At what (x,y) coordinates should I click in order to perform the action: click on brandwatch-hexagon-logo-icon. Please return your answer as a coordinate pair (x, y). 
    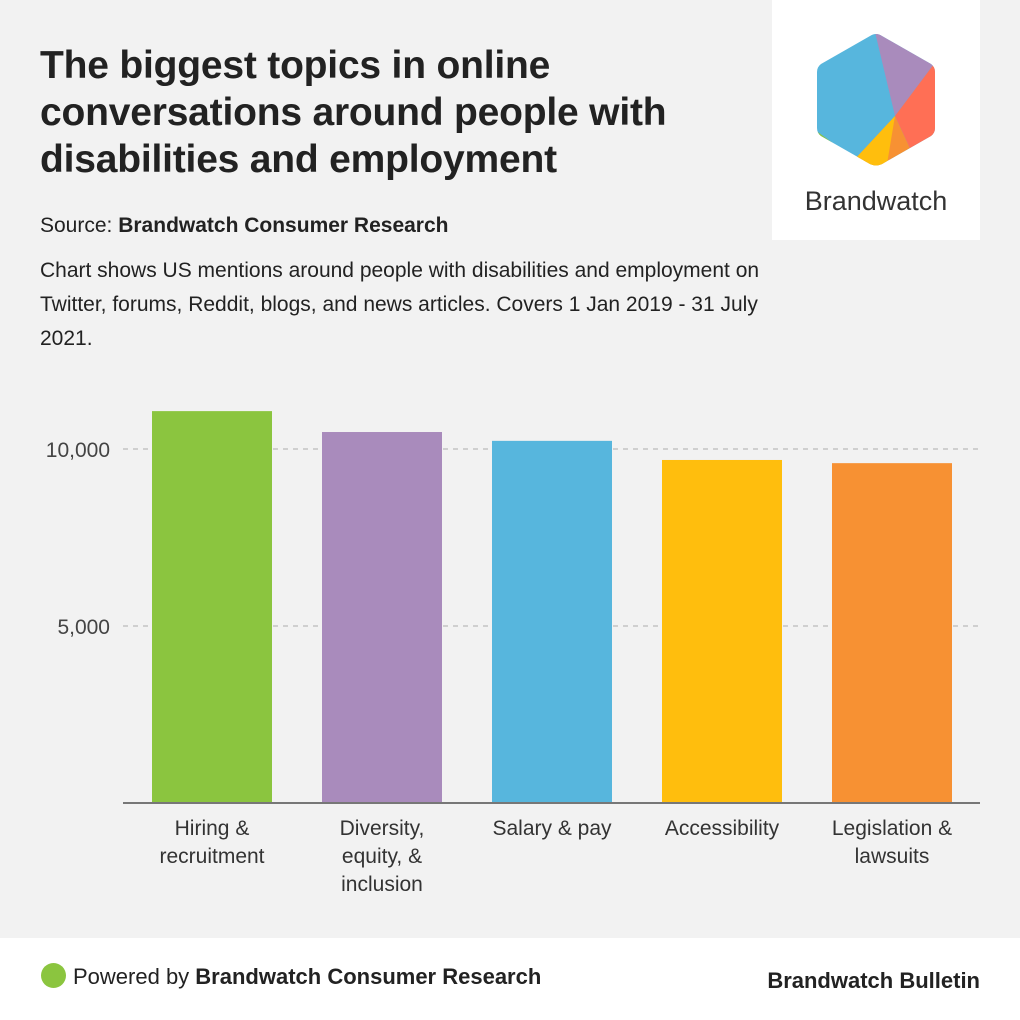
    Looking at the image, I should click on (876, 100).